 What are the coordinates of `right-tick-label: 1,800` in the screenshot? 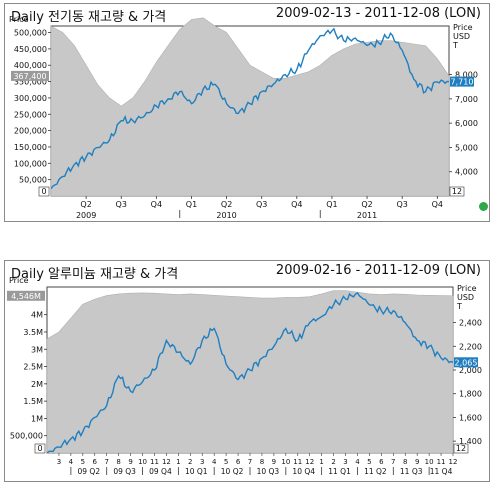 It's located at (470, 394).